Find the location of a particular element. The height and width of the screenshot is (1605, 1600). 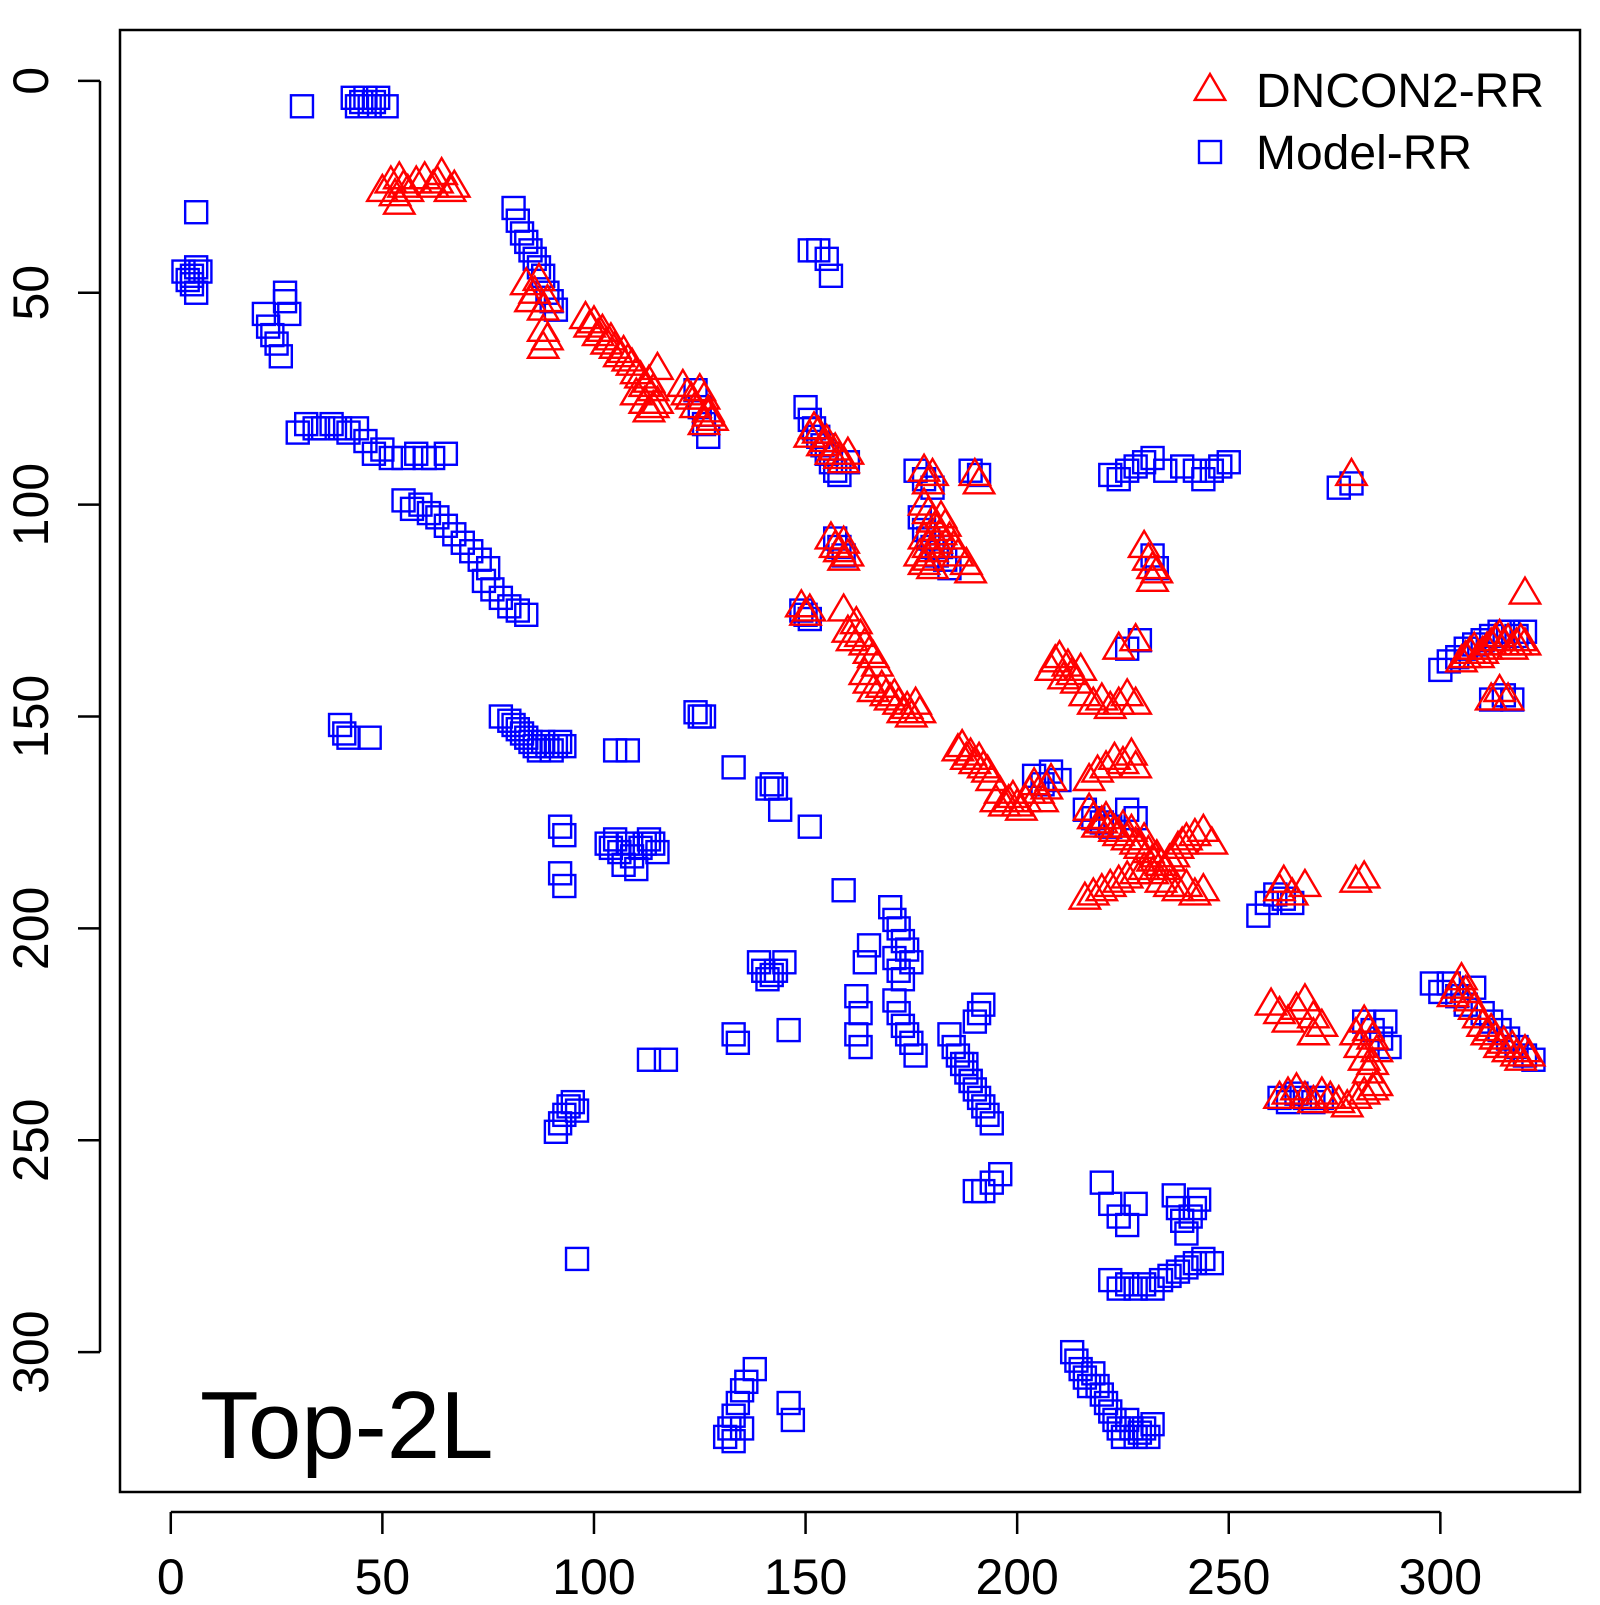

y-tick-label: 200 is located at coordinates (31, 928).